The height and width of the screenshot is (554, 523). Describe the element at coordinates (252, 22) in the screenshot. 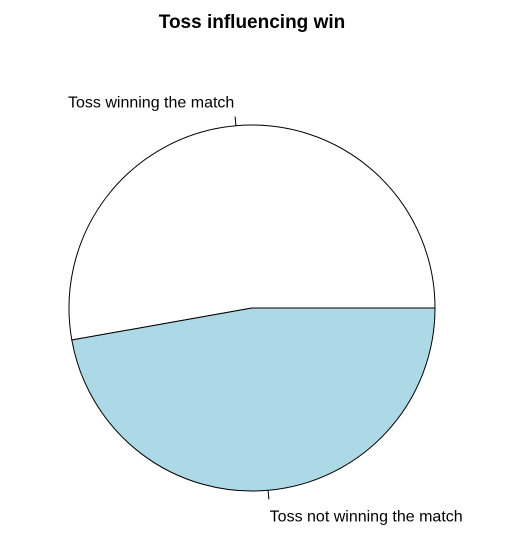

I see `chart-title: Toss influencing win` at that location.